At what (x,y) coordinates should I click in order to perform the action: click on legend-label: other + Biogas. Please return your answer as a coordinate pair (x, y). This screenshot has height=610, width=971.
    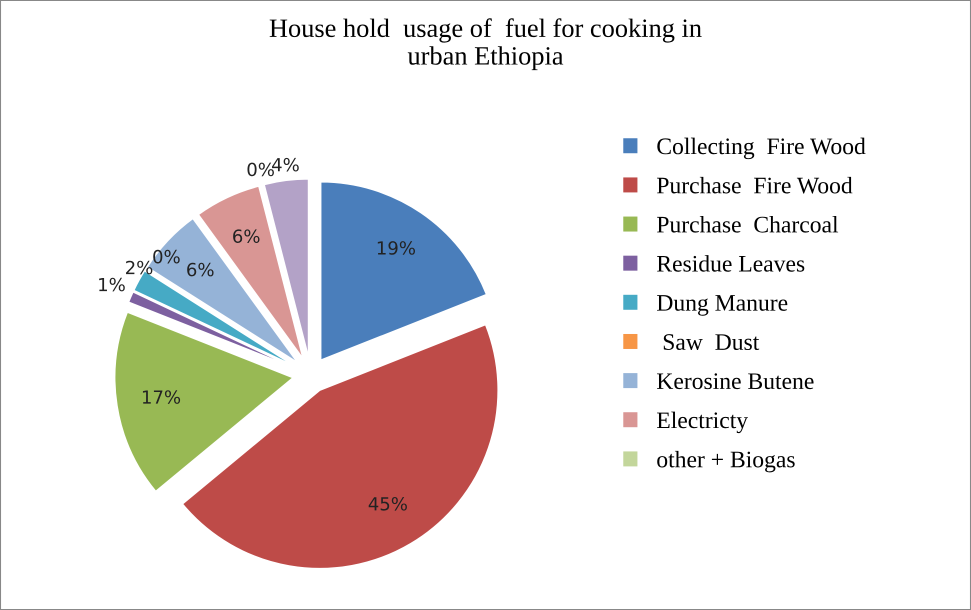
    Looking at the image, I should click on (726, 461).